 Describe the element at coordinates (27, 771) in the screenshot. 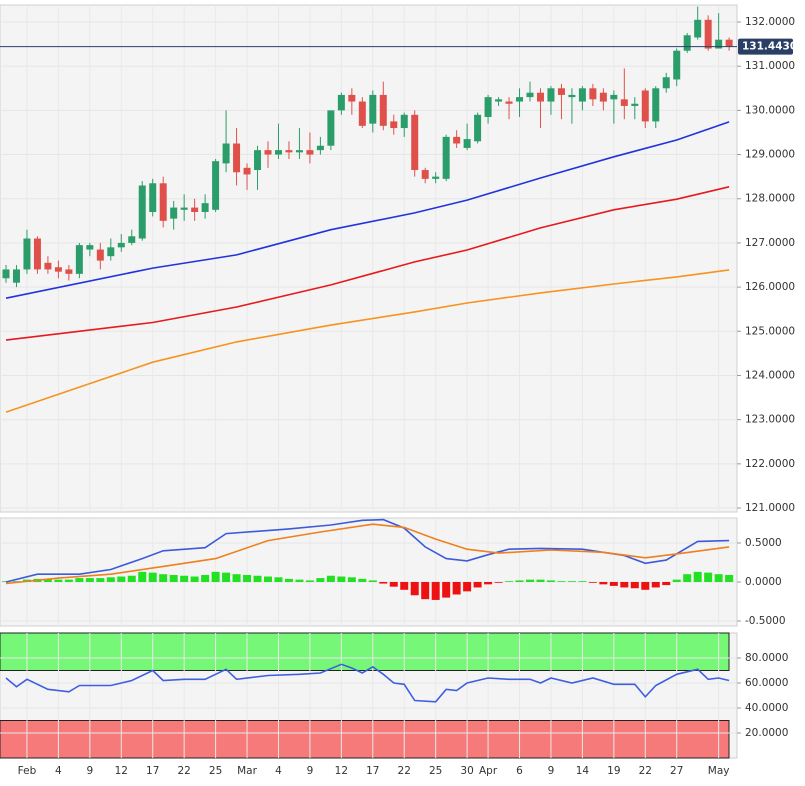

I see `x-tick-label: Feb` at that location.